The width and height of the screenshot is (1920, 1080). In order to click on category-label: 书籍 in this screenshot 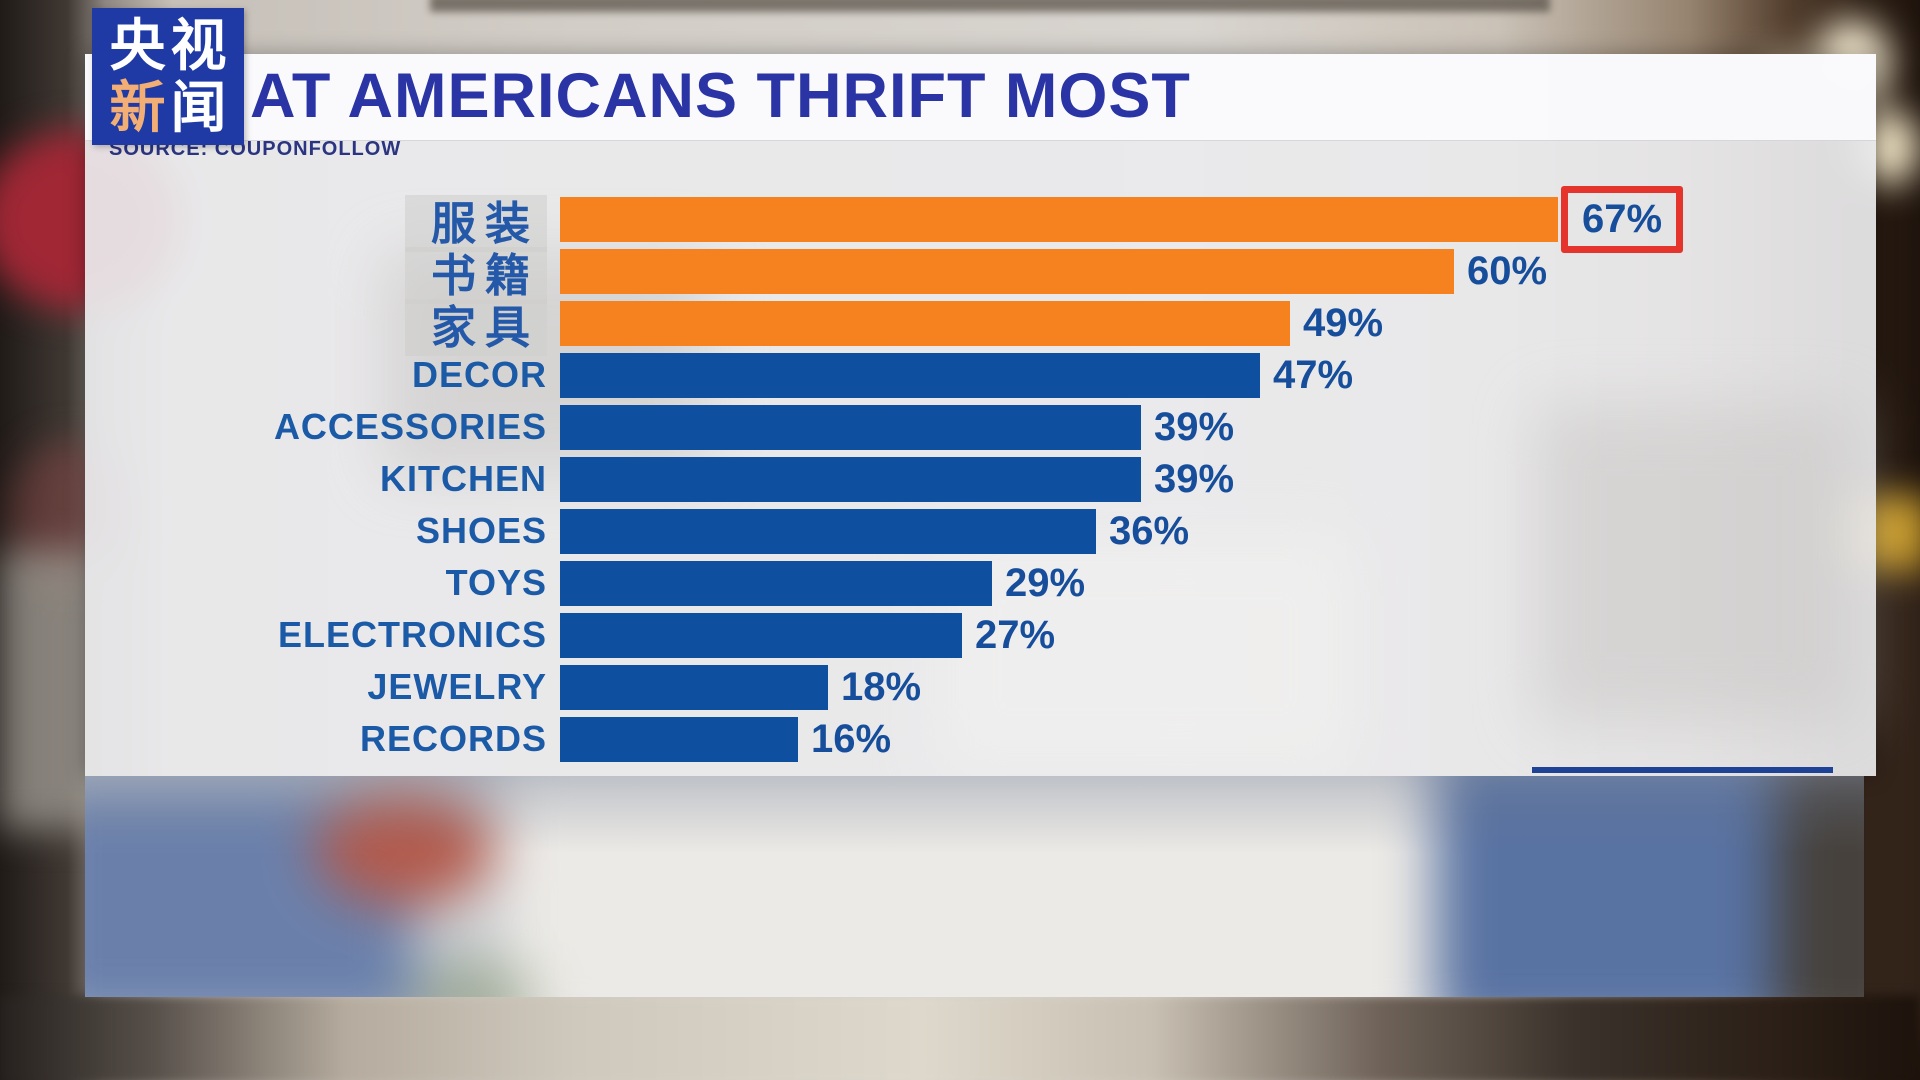, I will do `click(330, 271)`.